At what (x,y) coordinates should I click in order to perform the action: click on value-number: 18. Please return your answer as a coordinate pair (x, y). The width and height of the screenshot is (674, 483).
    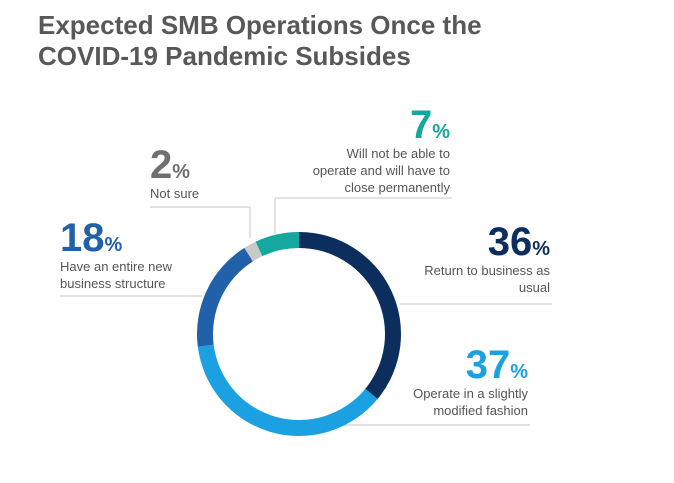
    Looking at the image, I should click on (82, 238).